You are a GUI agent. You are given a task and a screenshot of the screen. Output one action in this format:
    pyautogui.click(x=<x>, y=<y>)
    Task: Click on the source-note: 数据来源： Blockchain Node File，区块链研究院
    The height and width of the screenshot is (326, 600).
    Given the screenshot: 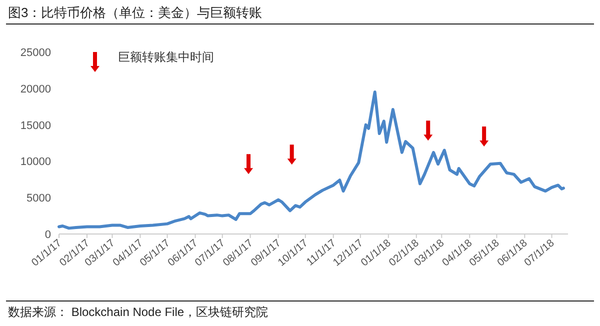 What is the action you would take?
    pyautogui.click(x=138, y=312)
    